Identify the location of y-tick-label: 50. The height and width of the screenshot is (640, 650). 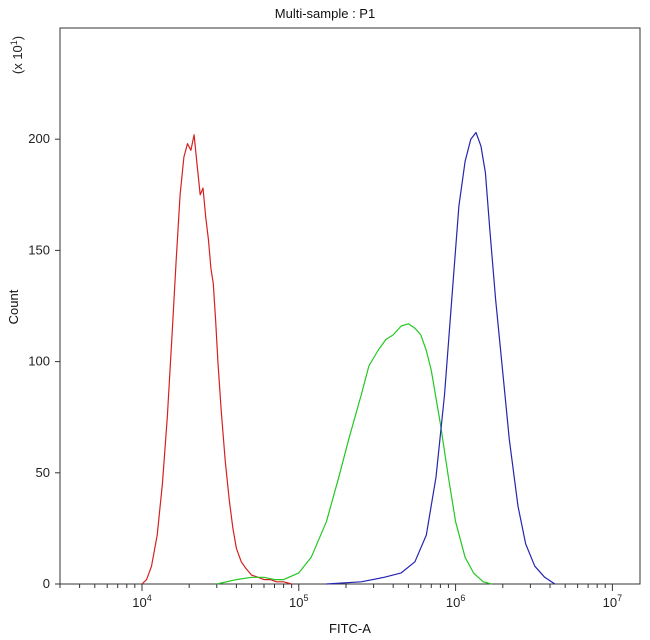
(43, 472).